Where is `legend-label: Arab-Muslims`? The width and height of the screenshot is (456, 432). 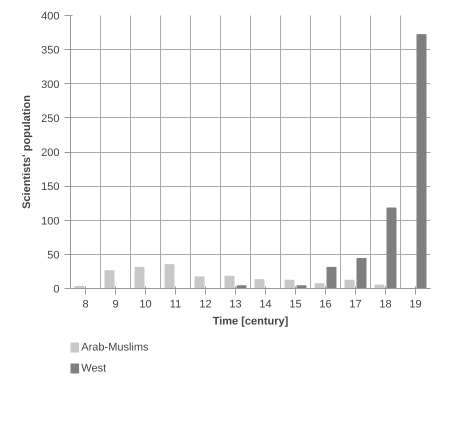 legend-label: Arab-Muslims is located at coordinates (115, 348).